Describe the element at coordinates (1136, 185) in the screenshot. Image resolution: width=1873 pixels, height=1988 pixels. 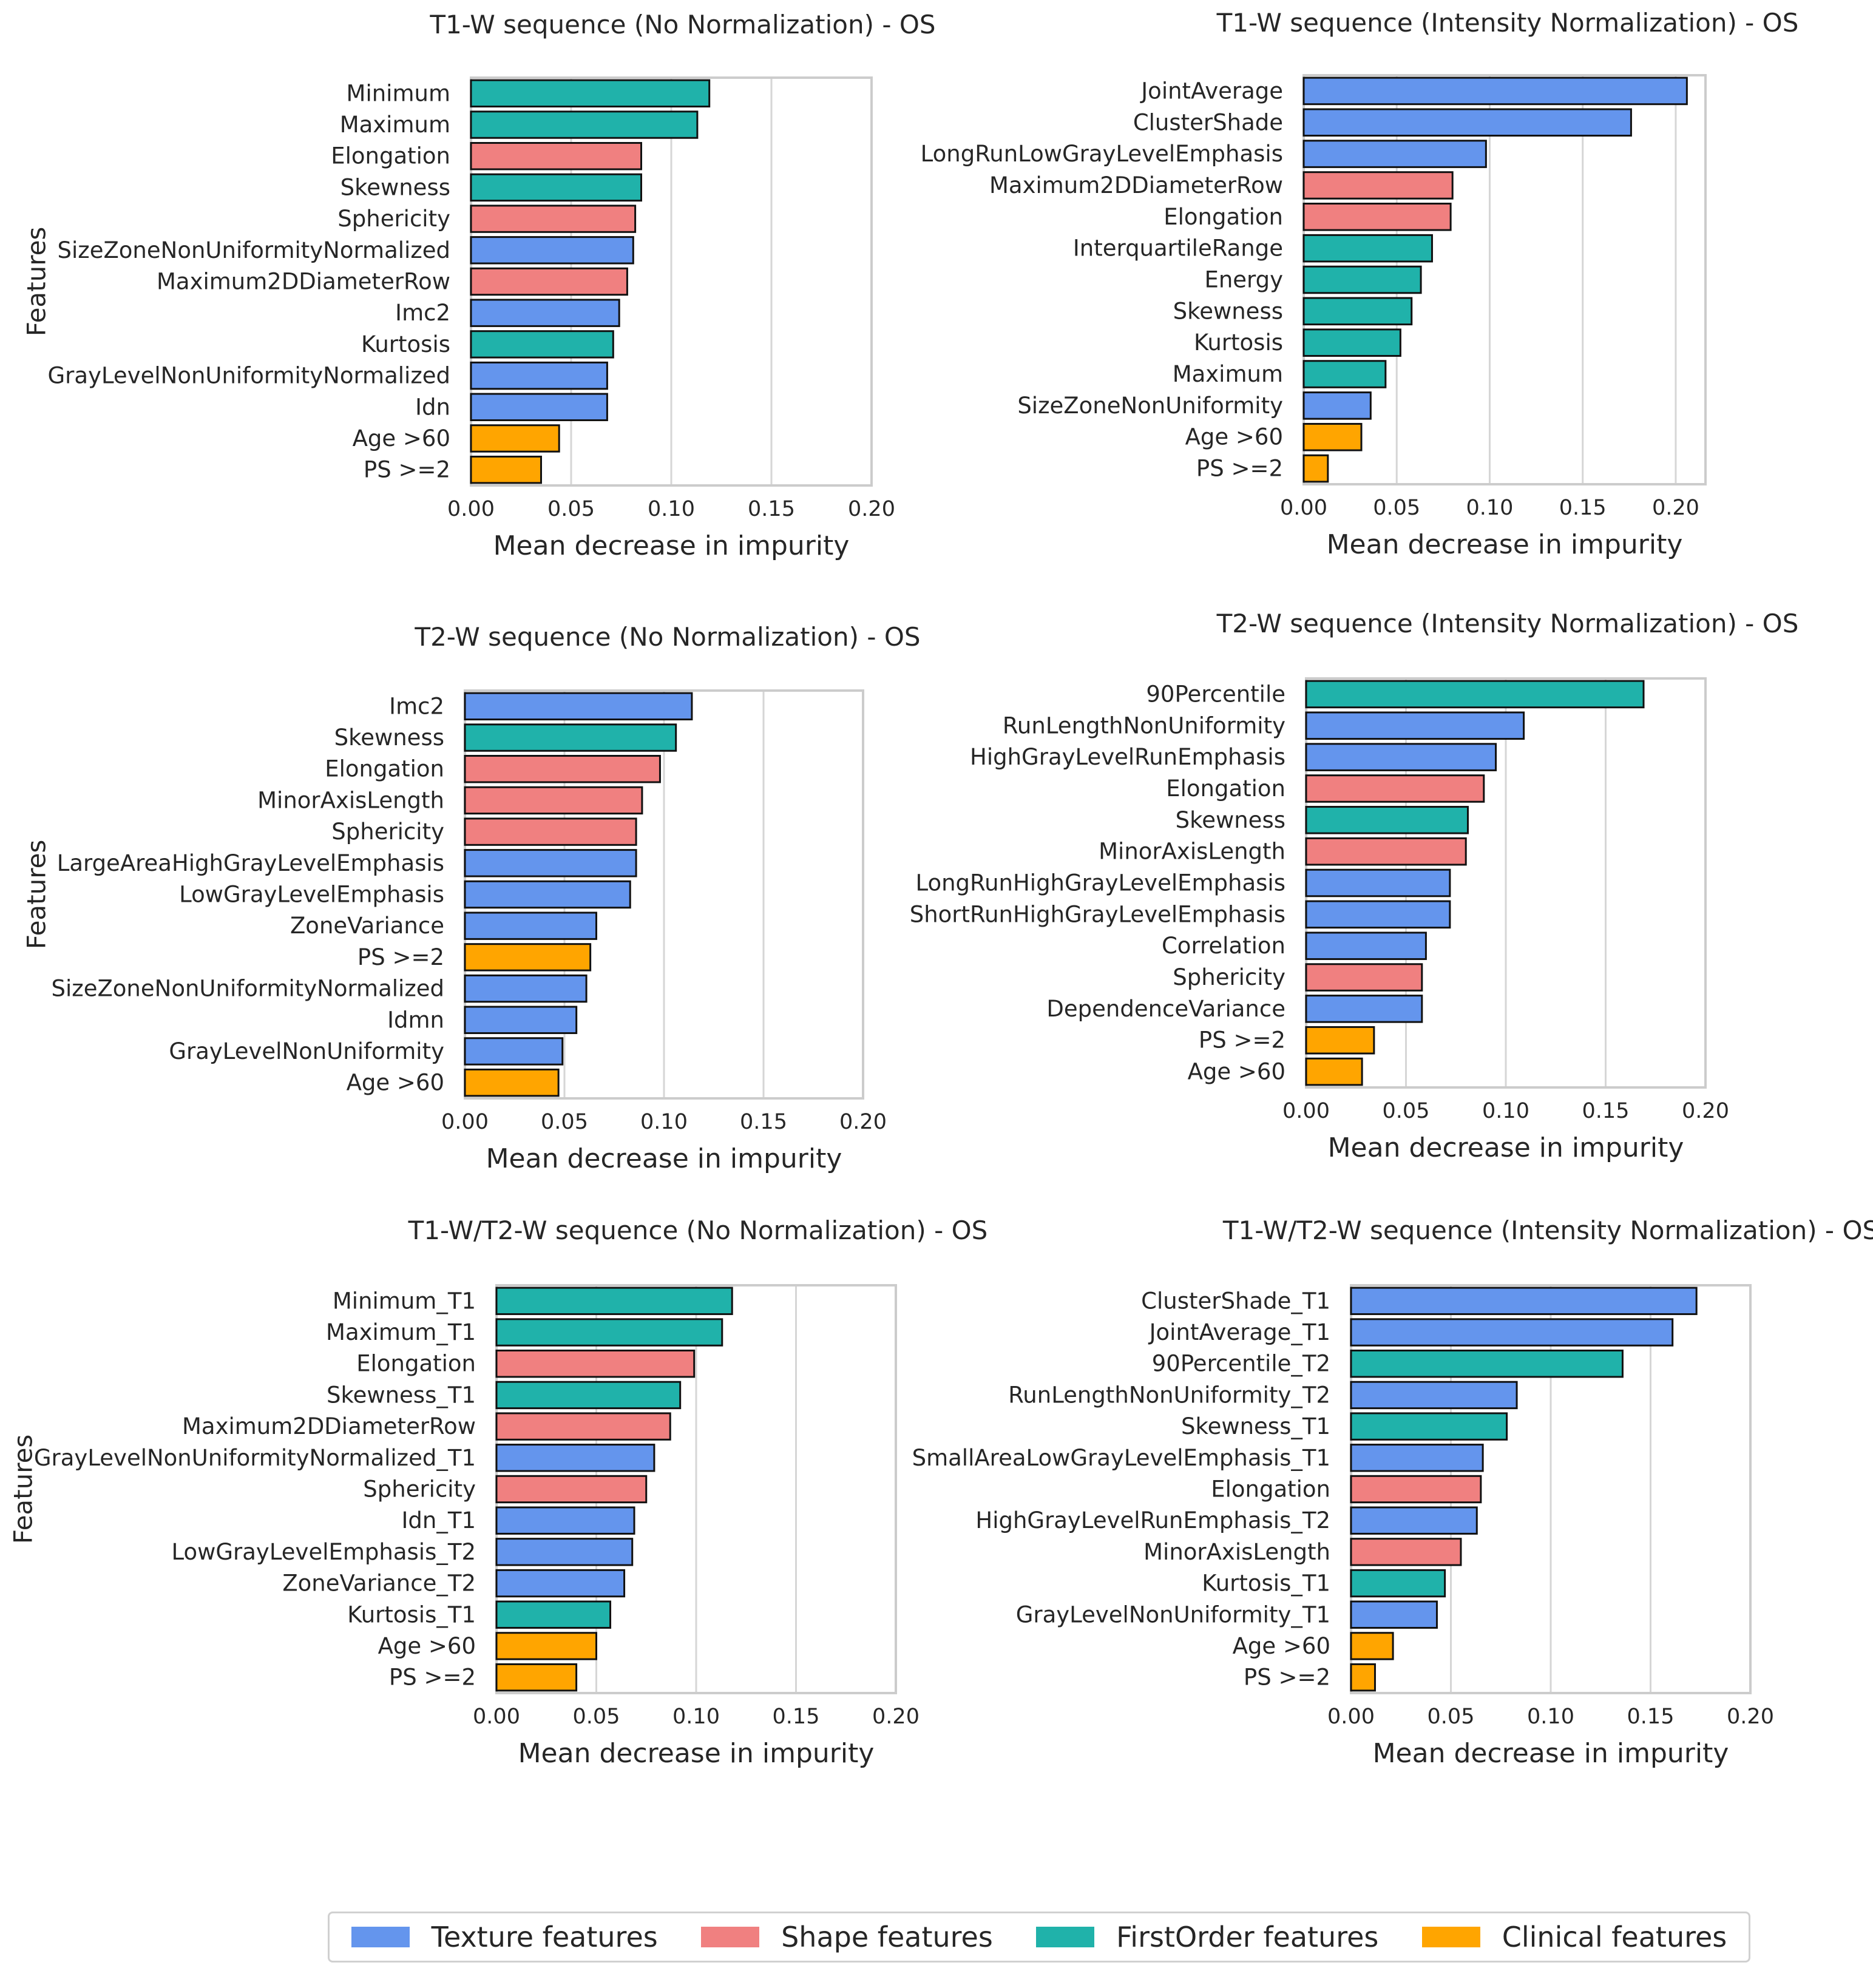
I see `tick-label-maximum2ddiameterrow: Maximum2DDiameterRow` at that location.